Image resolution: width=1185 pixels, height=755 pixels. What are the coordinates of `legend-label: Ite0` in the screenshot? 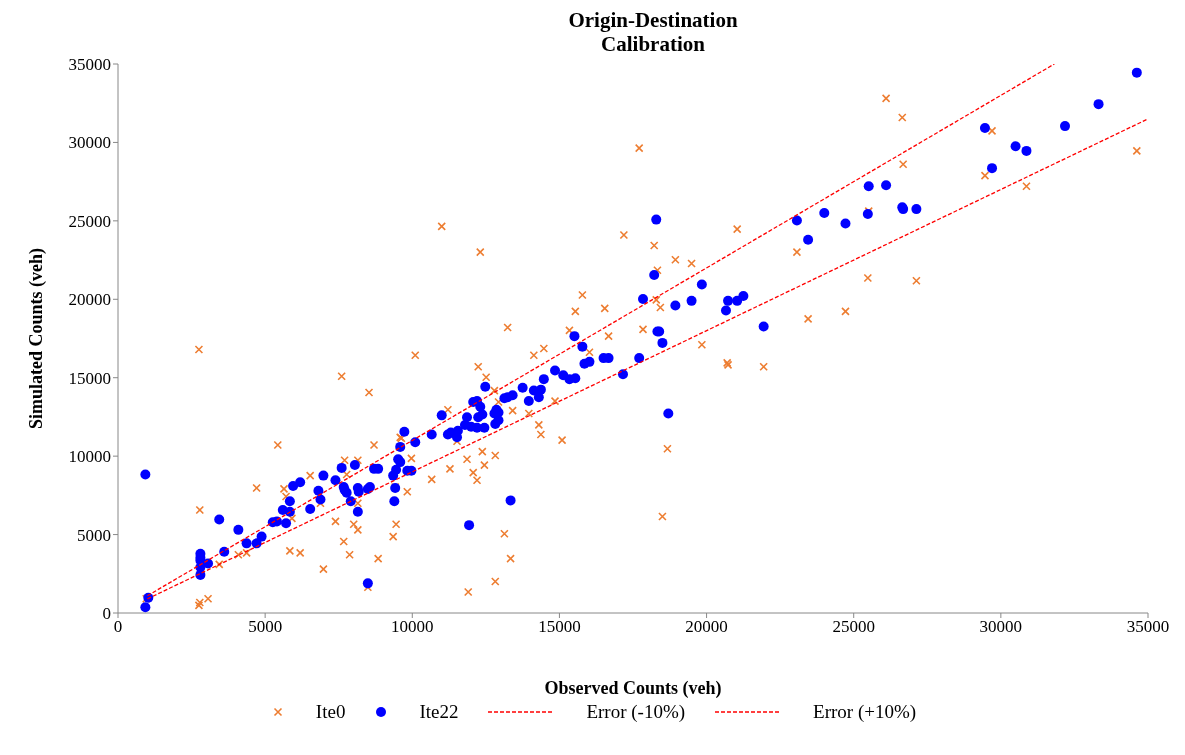 It's located at (330, 712).